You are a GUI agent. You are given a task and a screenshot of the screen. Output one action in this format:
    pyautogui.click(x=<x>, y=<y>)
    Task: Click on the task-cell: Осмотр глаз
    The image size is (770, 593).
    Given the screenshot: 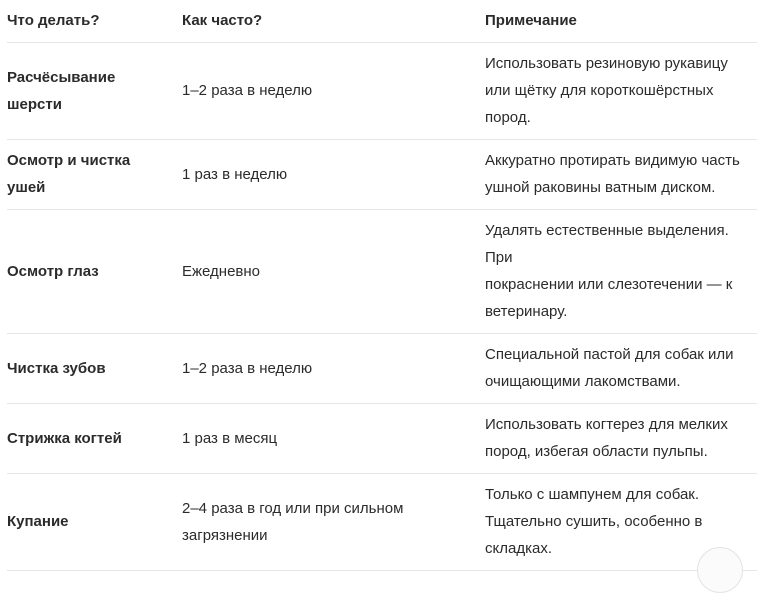 What is the action you would take?
    pyautogui.click(x=53, y=271)
    